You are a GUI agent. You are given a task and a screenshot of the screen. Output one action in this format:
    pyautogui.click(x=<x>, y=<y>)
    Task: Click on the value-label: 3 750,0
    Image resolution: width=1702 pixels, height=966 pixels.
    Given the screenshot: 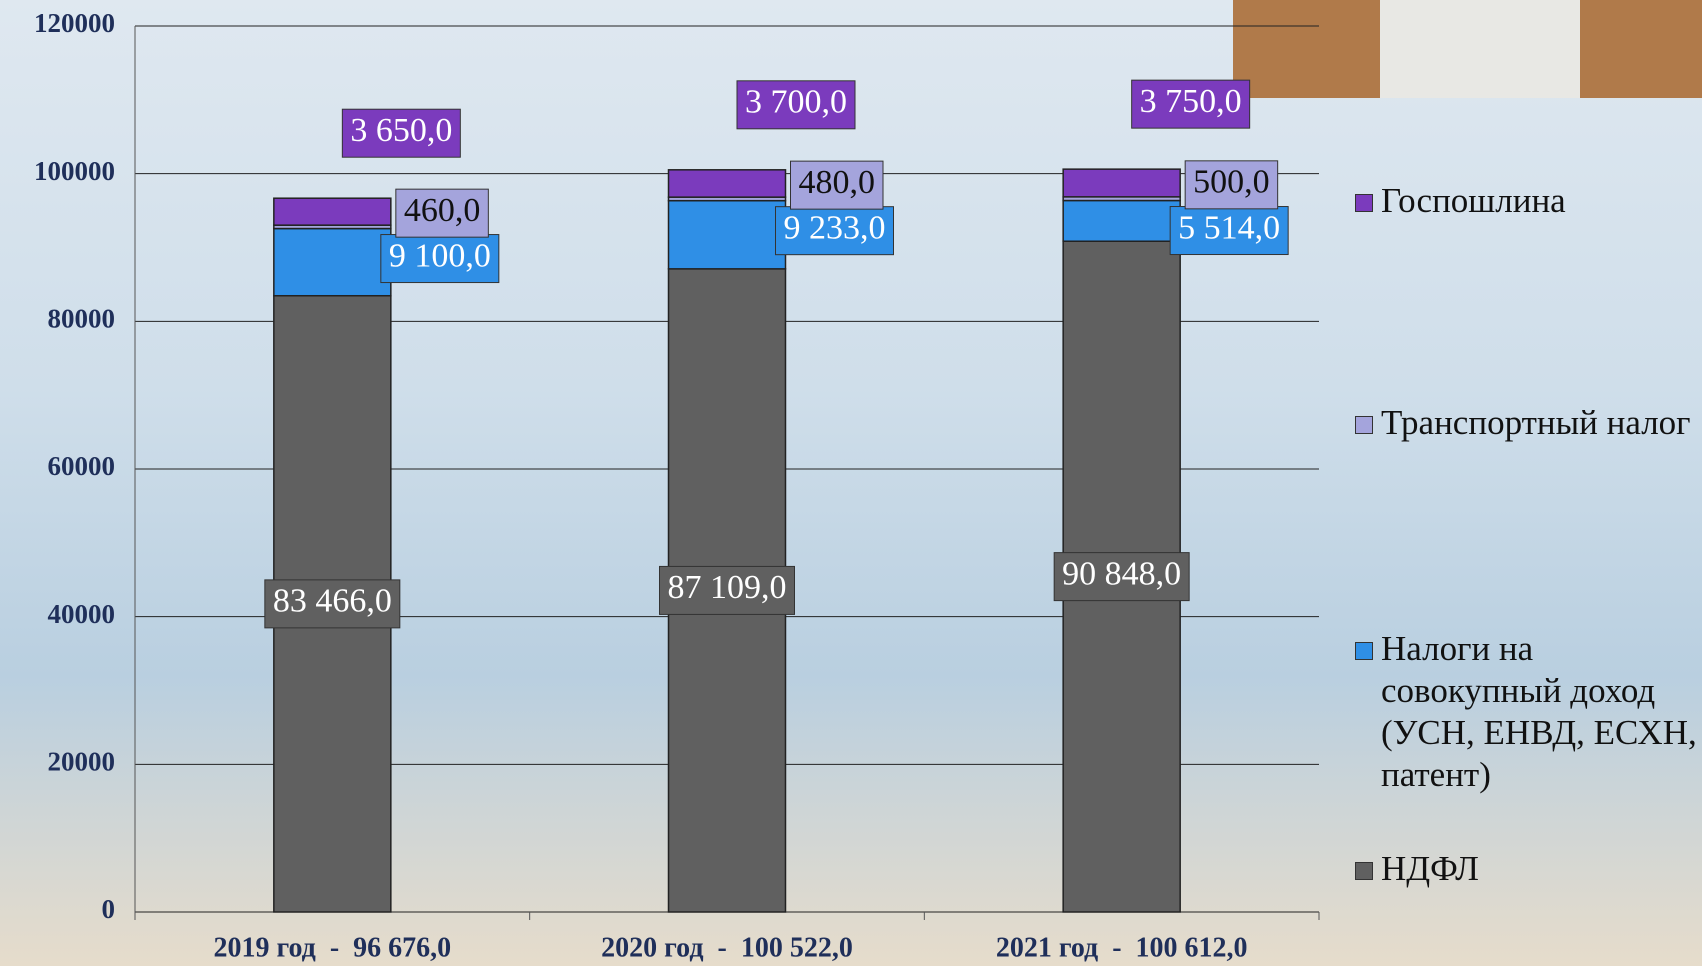 What is the action you would take?
    pyautogui.click(x=1191, y=101)
    